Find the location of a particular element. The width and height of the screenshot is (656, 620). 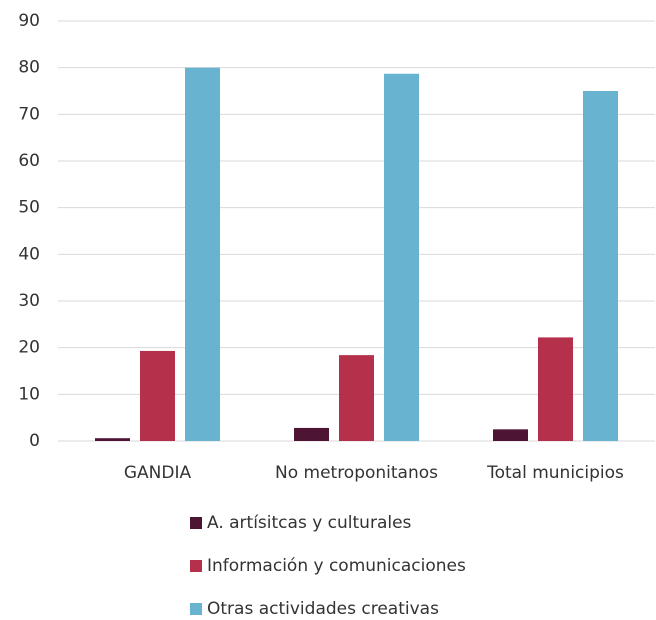

legend-label: Otras actividades creativas is located at coordinates (323, 609).